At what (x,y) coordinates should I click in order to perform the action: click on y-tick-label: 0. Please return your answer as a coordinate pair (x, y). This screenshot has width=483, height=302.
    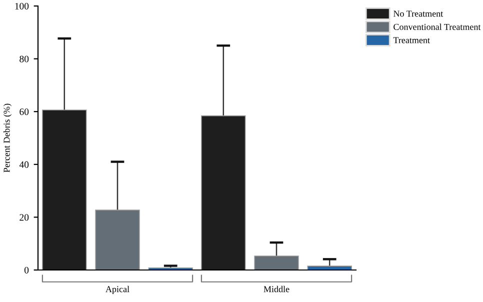
    Looking at the image, I should click on (26, 270).